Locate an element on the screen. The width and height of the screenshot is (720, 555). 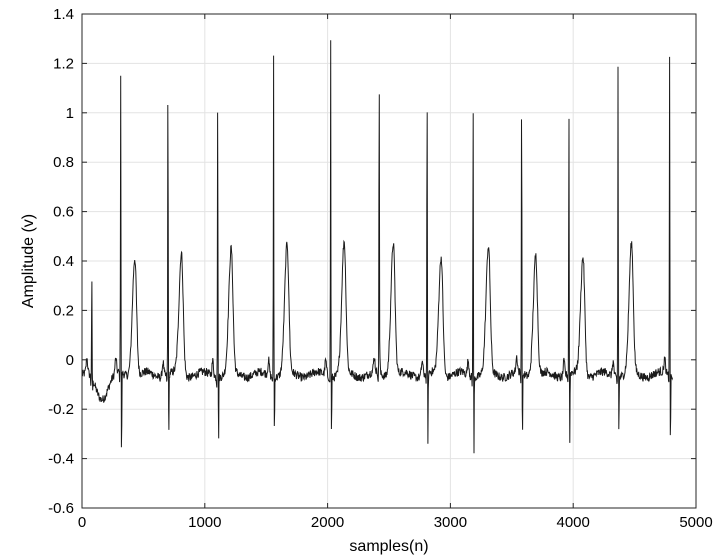
y-tick-label: -0.2 is located at coordinates (61, 409).